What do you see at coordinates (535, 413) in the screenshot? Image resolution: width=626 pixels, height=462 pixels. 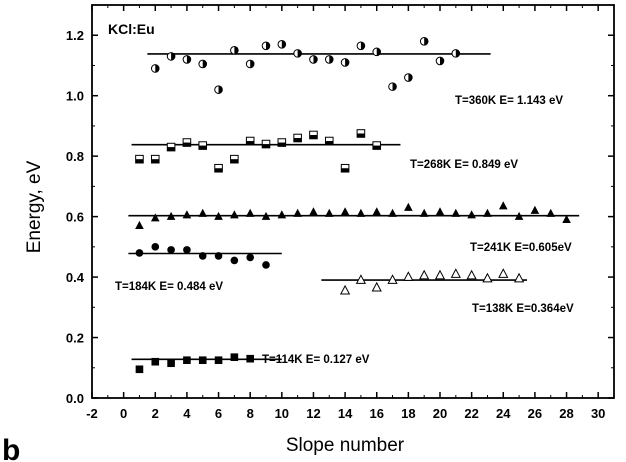 I see `x-tick-label: 26` at bounding box center [535, 413].